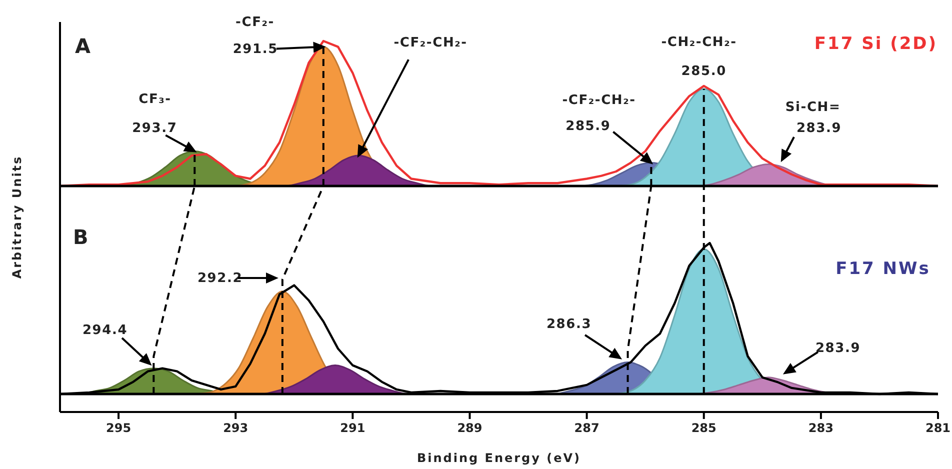 This screenshot has height=469, width=952. Describe the element at coordinates (469, 428) in the screenshot. I see `x-tick-label: 289` at that location.